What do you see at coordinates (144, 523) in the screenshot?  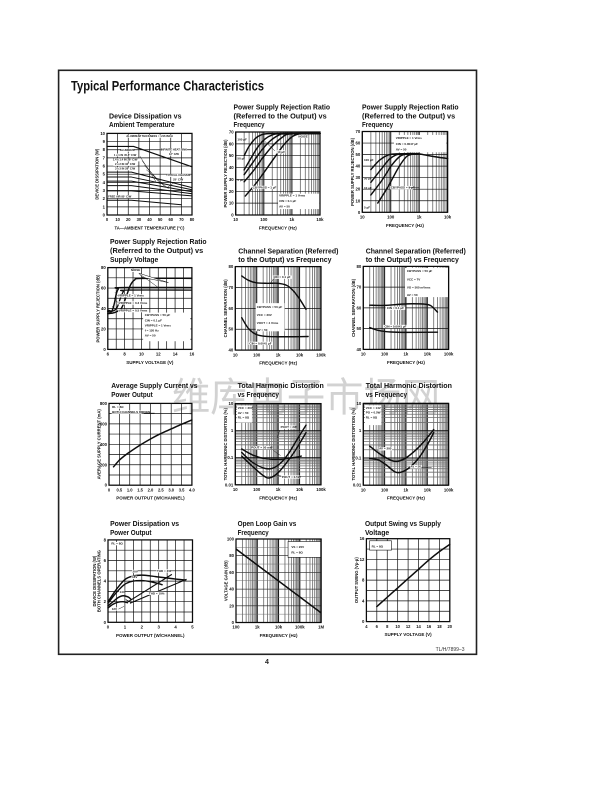 I see `svg-text: Power Dissipation vs` at bounding box center [144, 523].